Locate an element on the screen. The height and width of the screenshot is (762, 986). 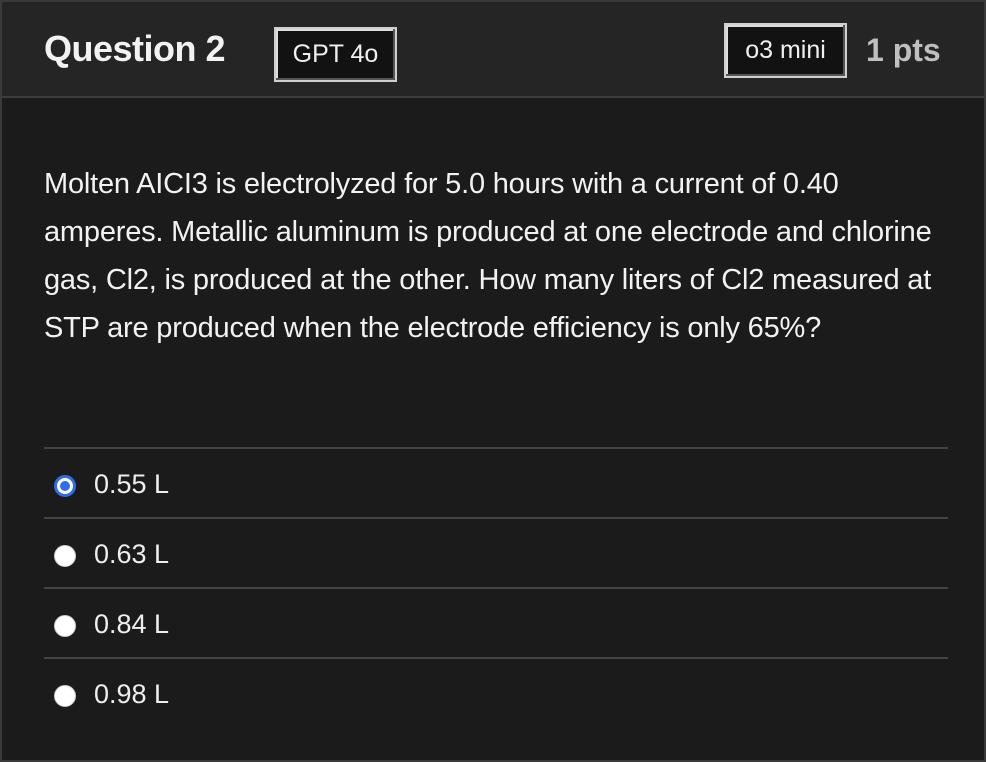
radio-button-selected is located at coordinates (65, 486).